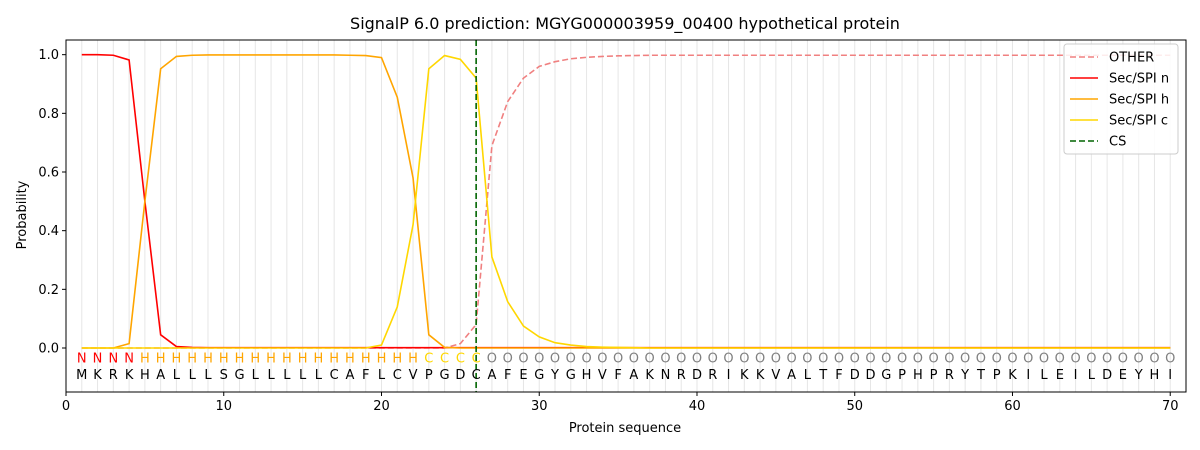 The height and width of the screenshot is (450, 1200). Describe the element at coordinates (52, 202) in the screenshot. I see `y-axis-ticks: 0.0 0.2 0.4 0.6 0.8 1.0` at that location.